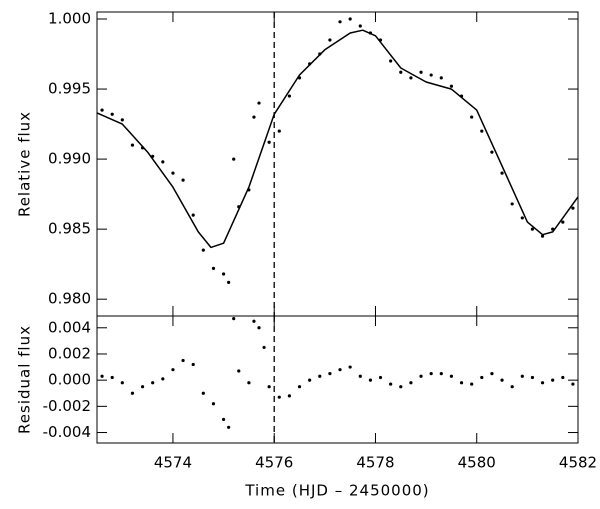 The image size is (600, 509). I want to click on x-axis-label: Time (HJD – 2450000), so click(336, 491).